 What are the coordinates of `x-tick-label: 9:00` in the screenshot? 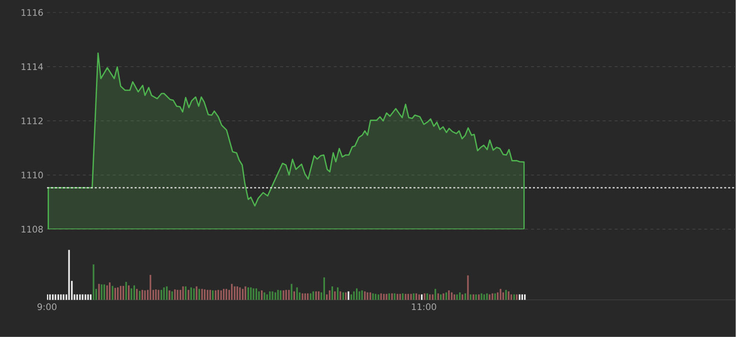 It's located at (46, 306).